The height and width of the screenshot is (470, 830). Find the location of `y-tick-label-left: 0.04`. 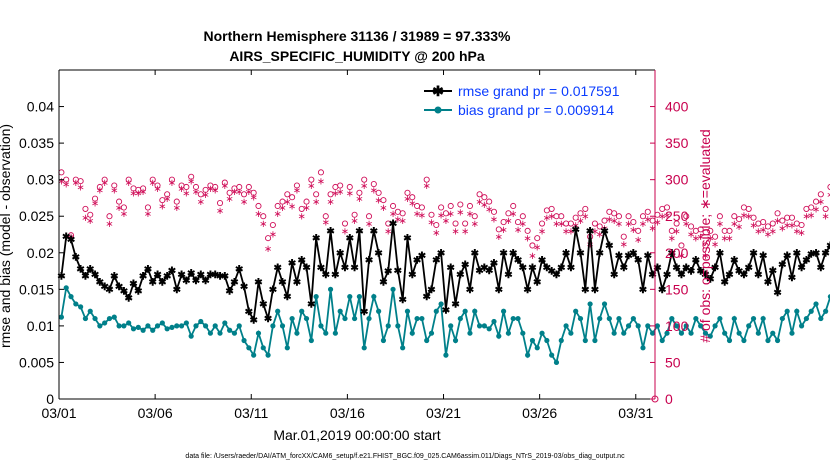

y-tick-label-left: 0.04 is located at coordinates (40, 107).